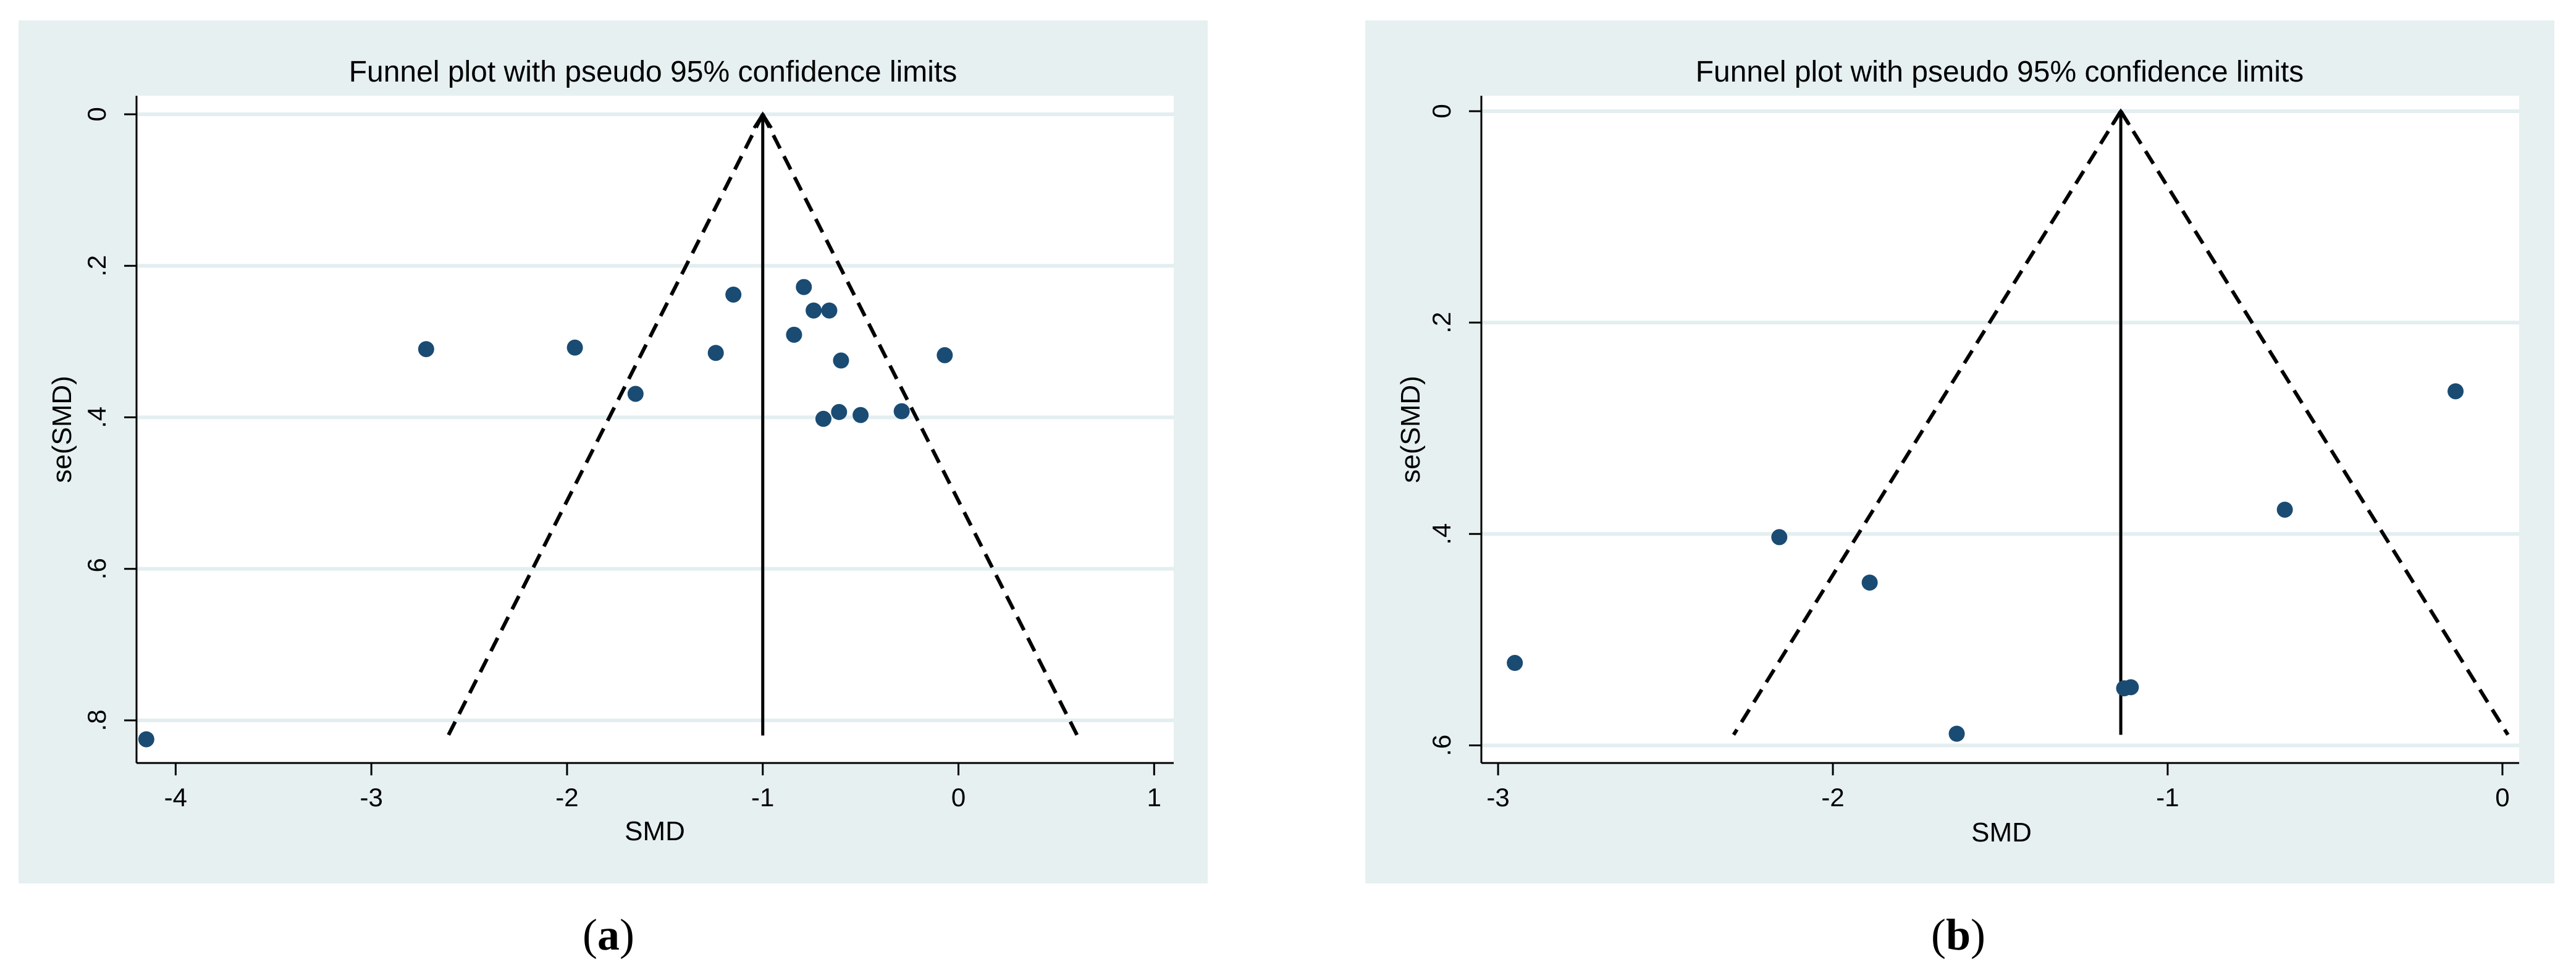  Describe the element at coordinates (627, 934) in the screenshot. I see `panel-a-caption-close: )` at that location.